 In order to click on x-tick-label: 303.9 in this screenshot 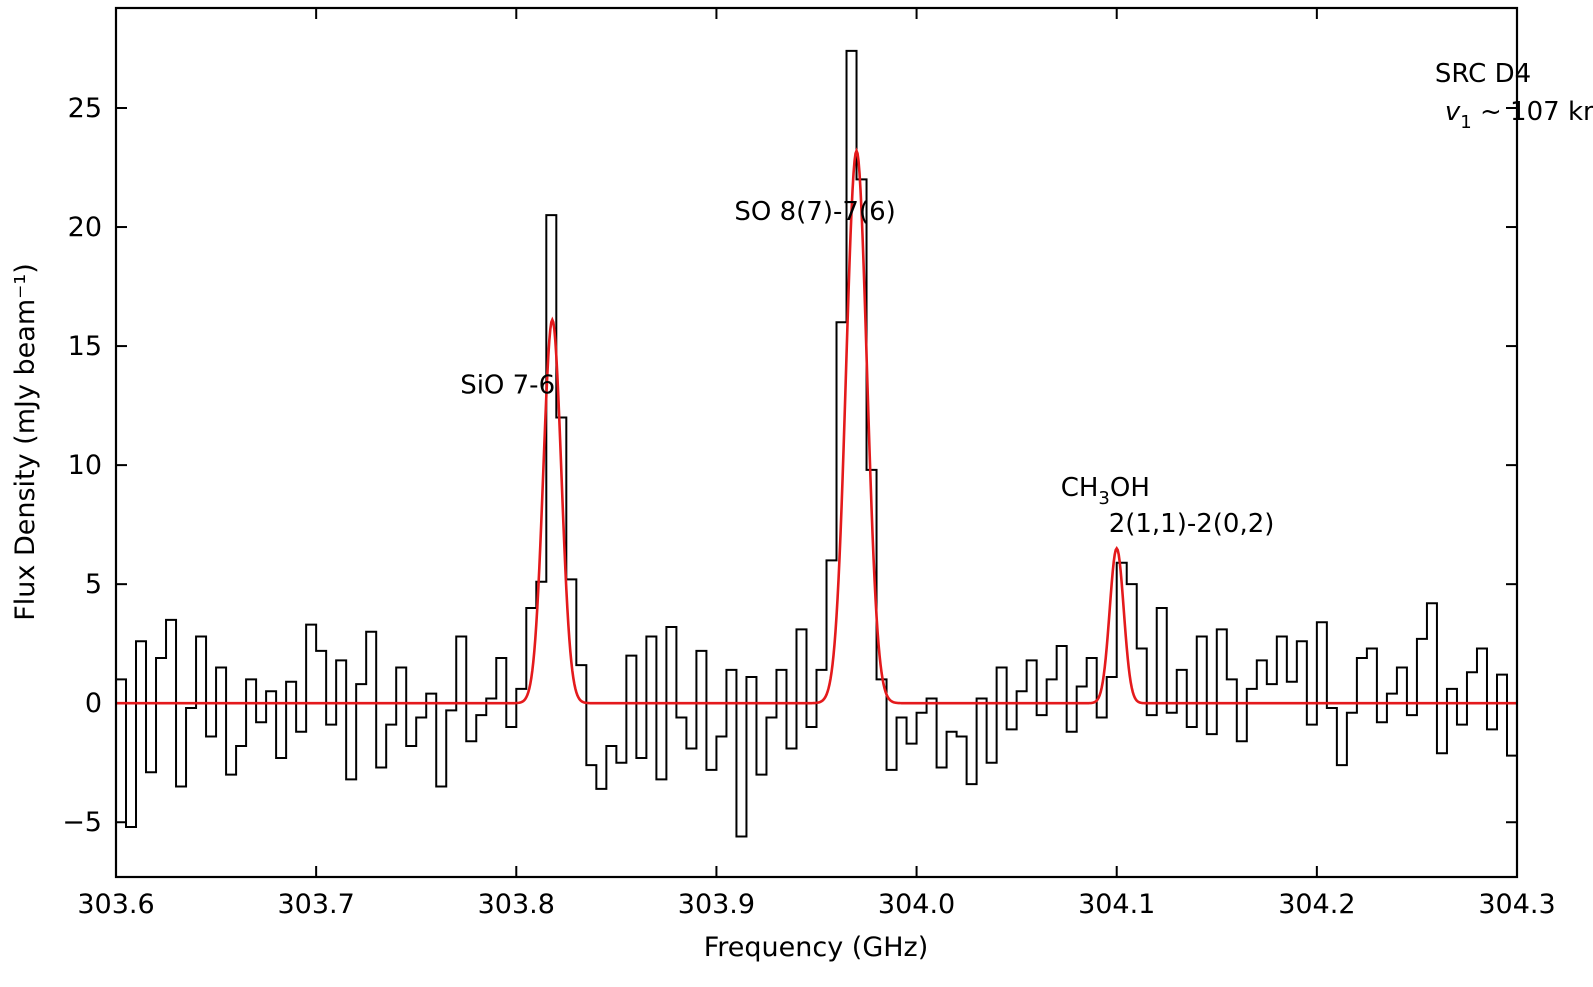, I will do `click(716, 904)`.